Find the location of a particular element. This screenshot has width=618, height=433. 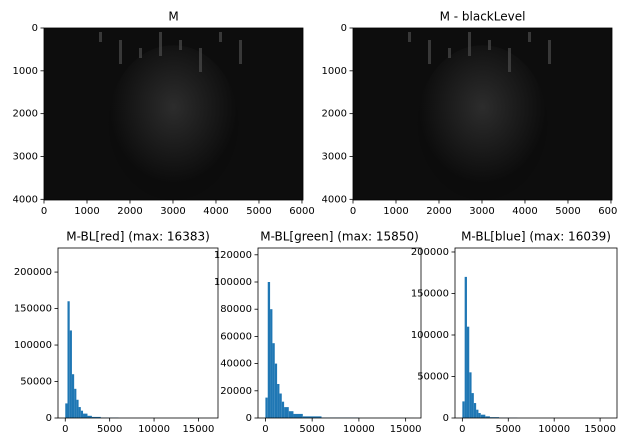

y-tick-label: 120000 is located at coordinates (233, 255).